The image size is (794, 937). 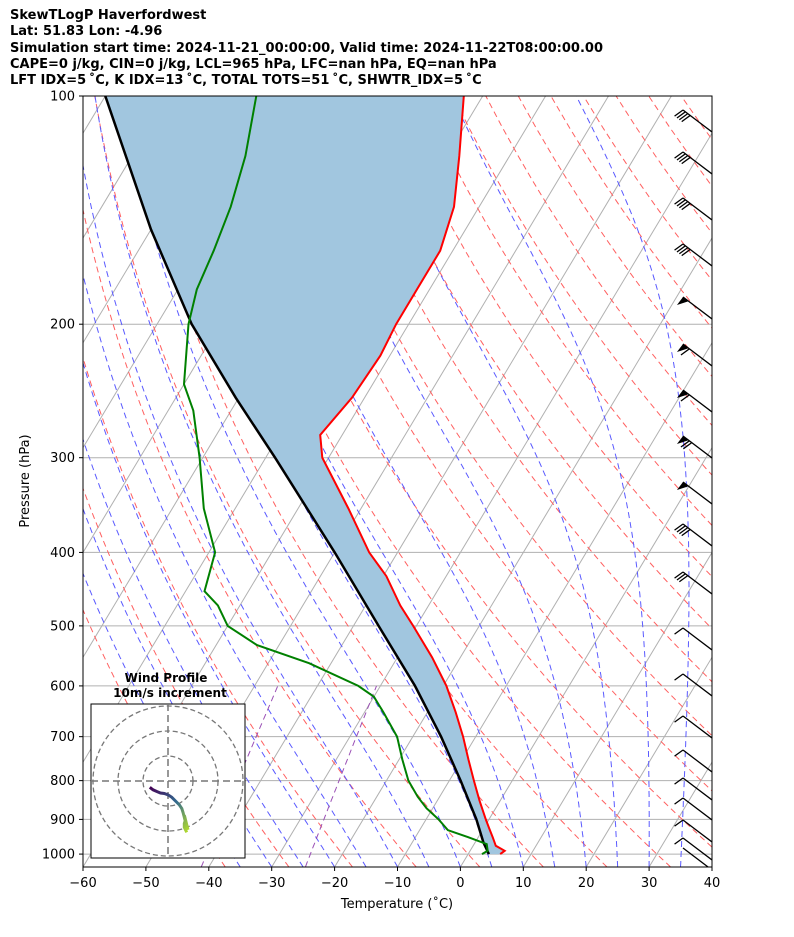 What do you see at coordinates (62, 686) in the screenshot?
I see `y-tick-label: 600` at bounding box center [62, 686].